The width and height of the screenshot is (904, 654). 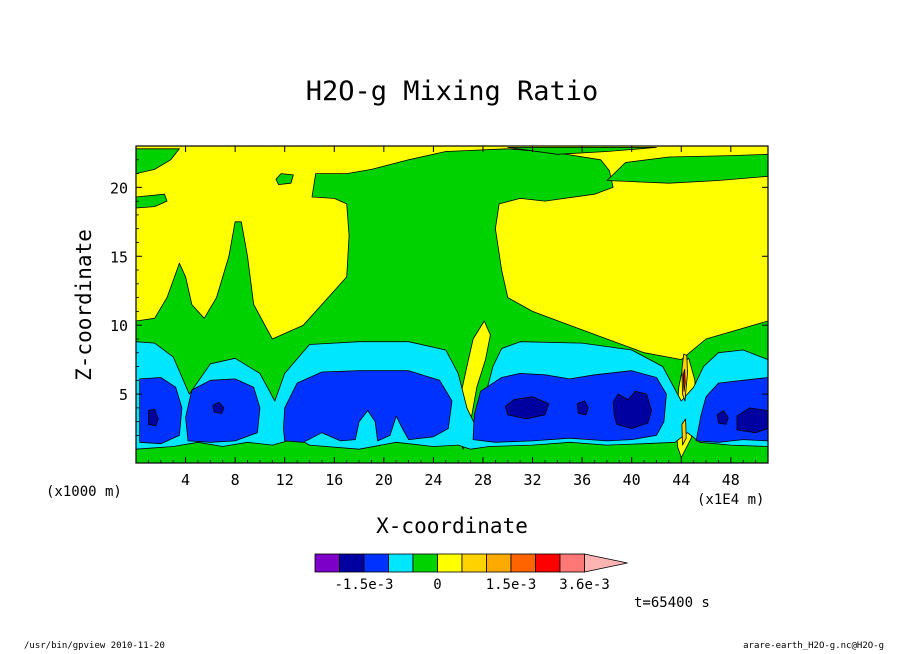 I want to click on colorbar: -1.5e-3 0 1.5e-3 3.6e-3, so click(x=471, y=573).